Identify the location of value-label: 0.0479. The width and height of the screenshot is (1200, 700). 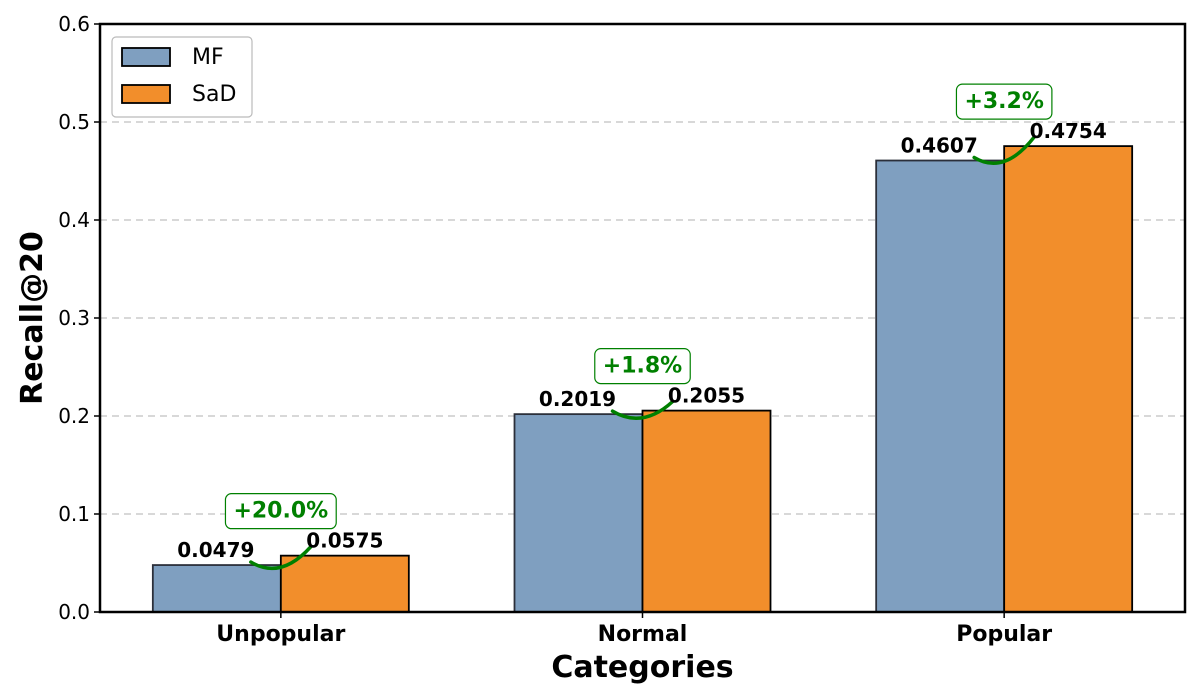
(215, 550).